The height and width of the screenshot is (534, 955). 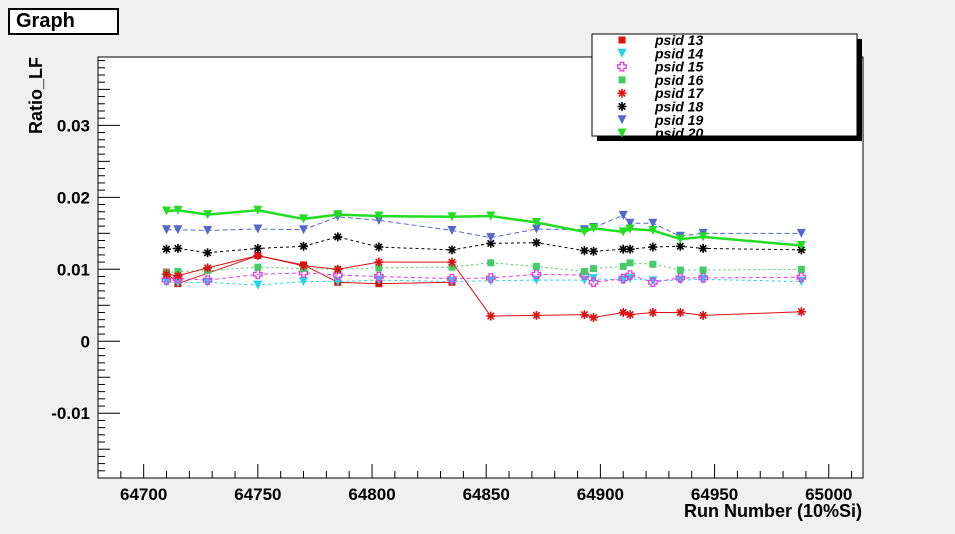 What do you see at coordinates (678, 107) in the screenshot?
I see `legend-label: psid 18` at bounding box center [678, 107].